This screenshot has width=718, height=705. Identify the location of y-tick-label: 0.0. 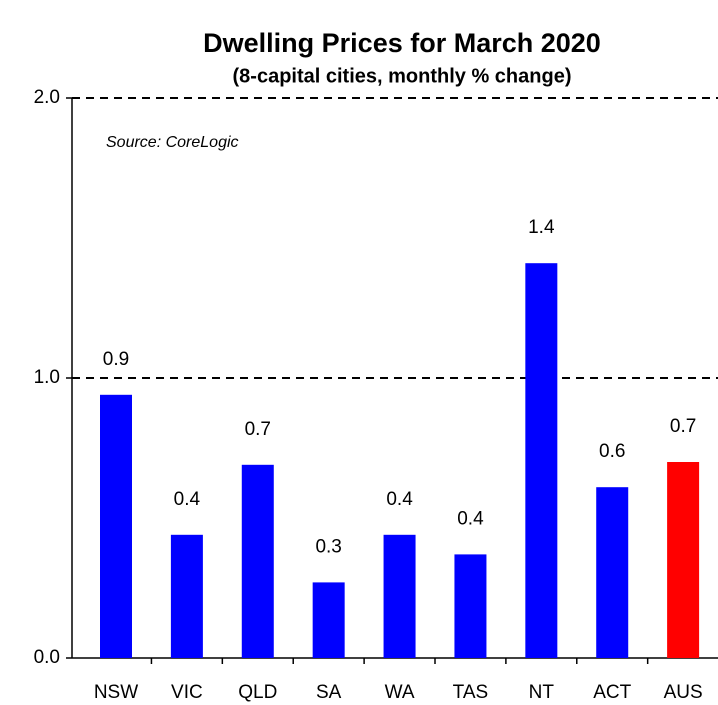
(47, 657).